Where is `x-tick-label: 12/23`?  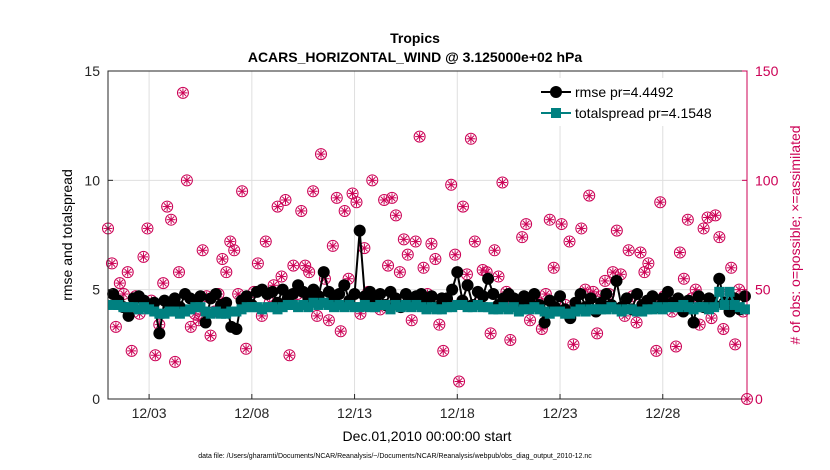
x-tick-label: 12/23 is located at coordinates (560, 413).